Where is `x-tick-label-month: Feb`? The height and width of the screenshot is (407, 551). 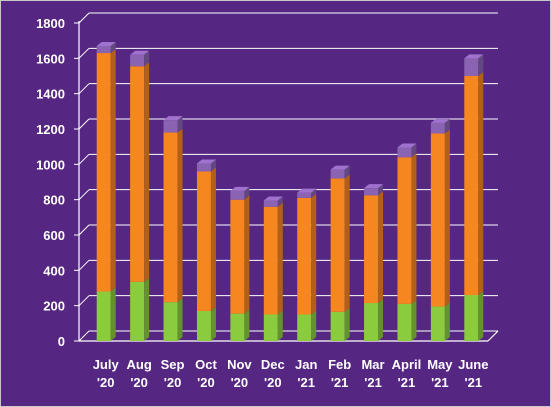 x-tick-label-month: Feb is located at coordinates (339, 364).